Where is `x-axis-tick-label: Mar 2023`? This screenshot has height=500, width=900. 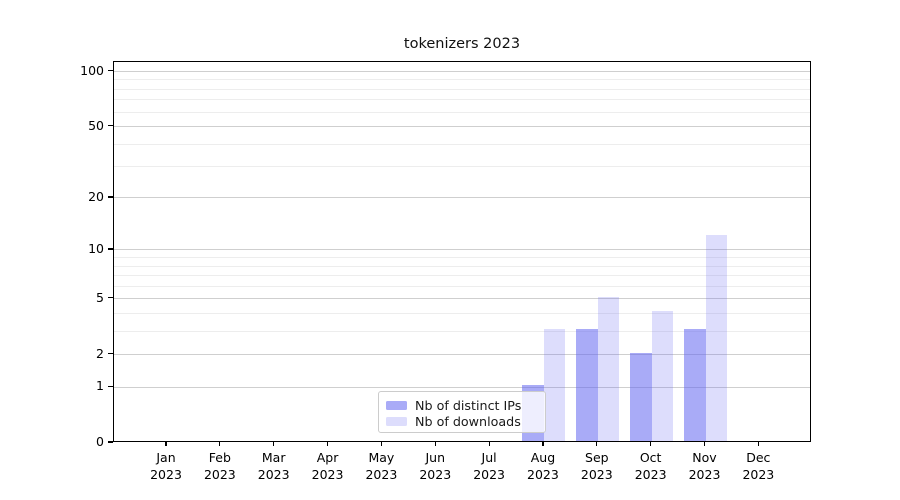 x-axis-tick-label: Mar 2023 is located at coordinates (273, 466).